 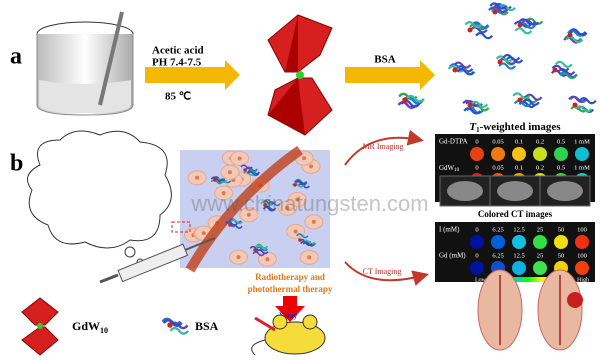 What do you see at coordinates (473, 127) in the screenshot?
I see `panel-title-text: T` at bounding box center [473, 127].